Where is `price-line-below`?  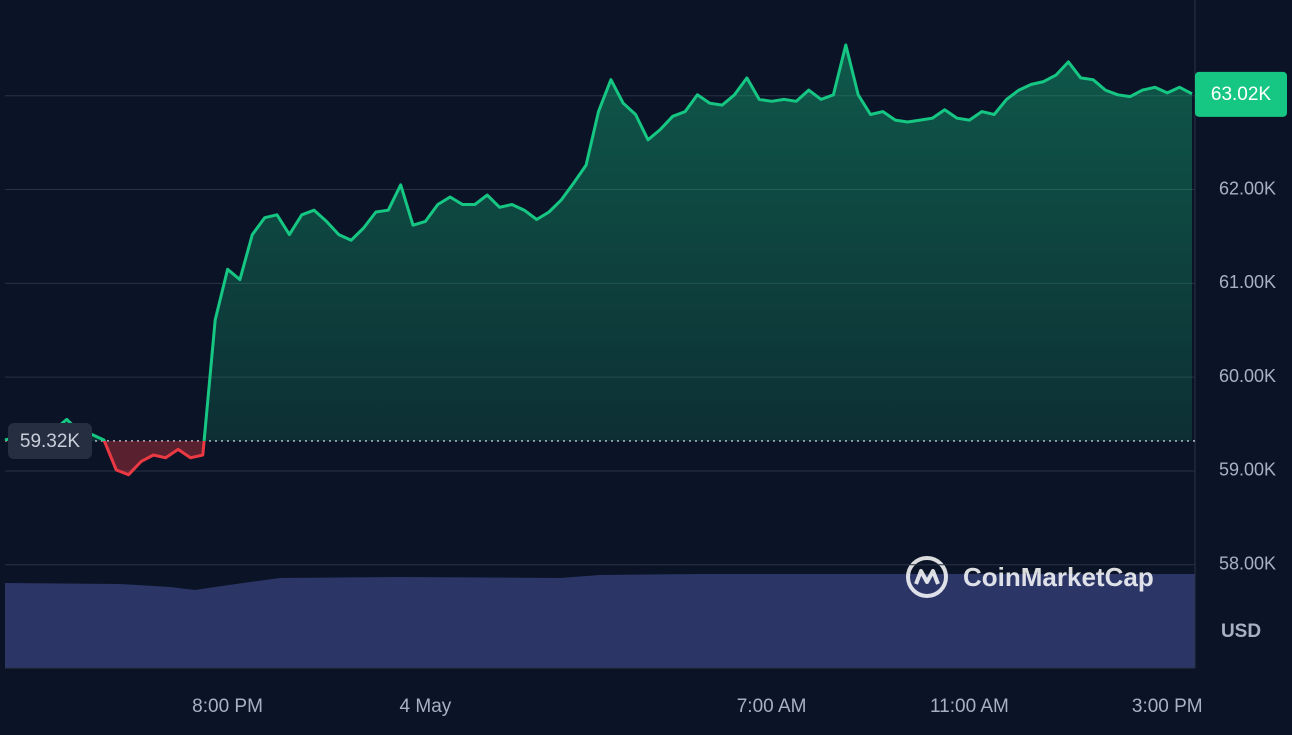 price-line-below is located at coordinates (105, 458).